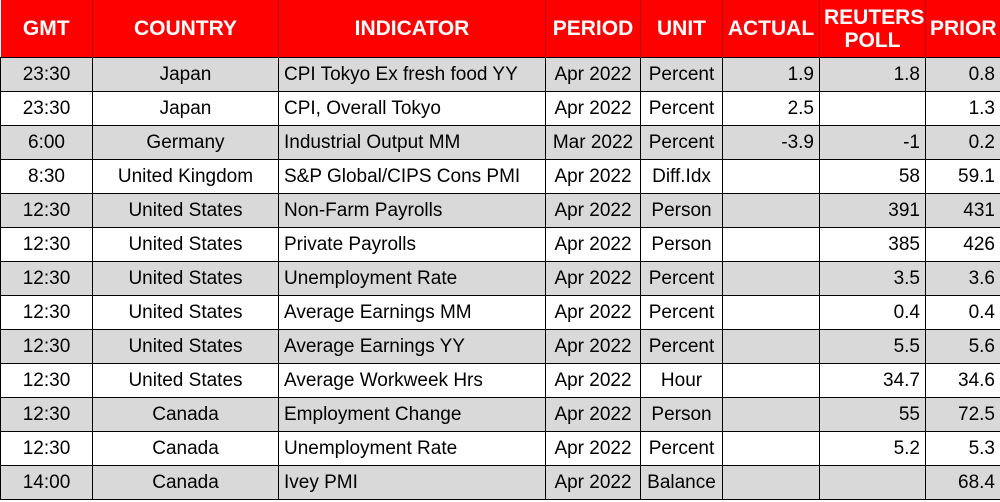 The image size is (1000, 502). Describe the element at coordinates (771, 74) in the screenshot. I see `cell-actual: 1.9` at that location.